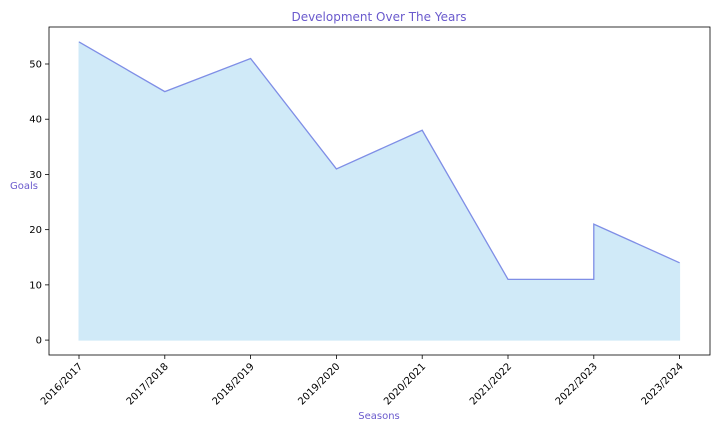  I want to click on x-tick-label: 2019/2020, so click(319, 384).